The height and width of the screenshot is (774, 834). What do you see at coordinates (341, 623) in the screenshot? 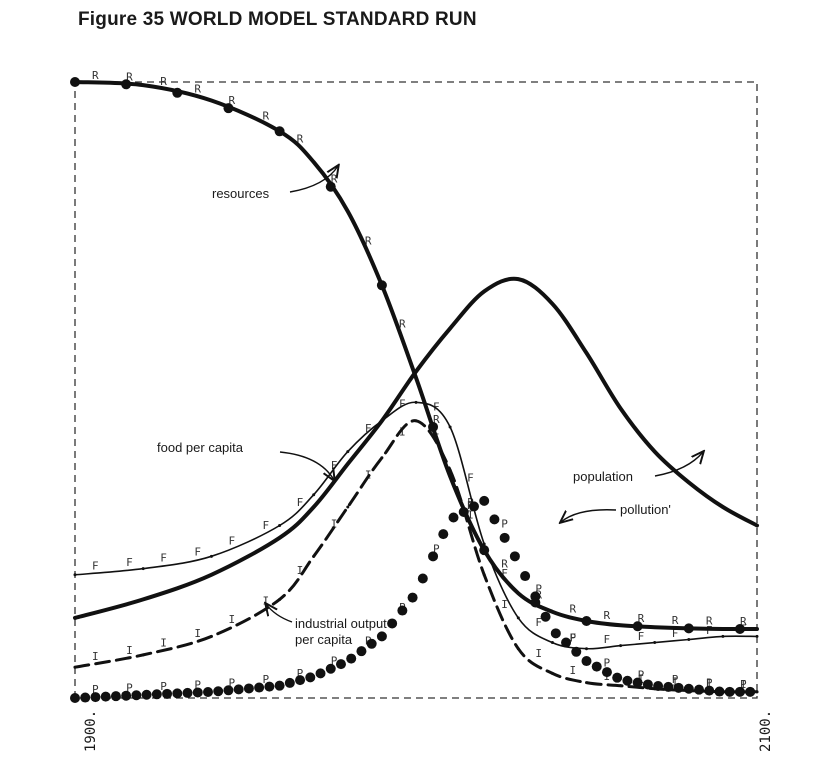
I see `annotation-industrial-output: industrial output` at bounding box center [341, 623].